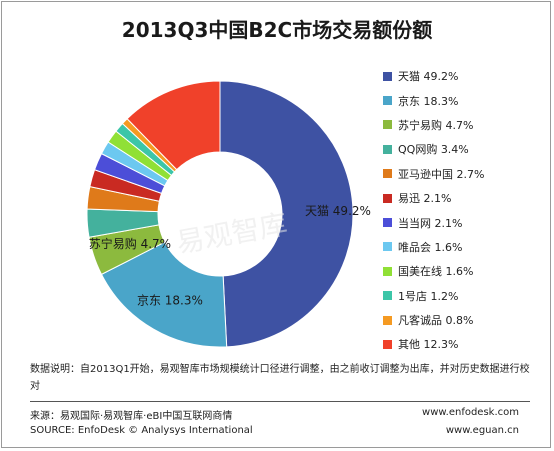 This screenshot has width=554, height=451. What do you see at coordinates (428, 296) in the screenshot?
I see `legend-label: 1号店 1.2%` at bounding box center [428, 296].